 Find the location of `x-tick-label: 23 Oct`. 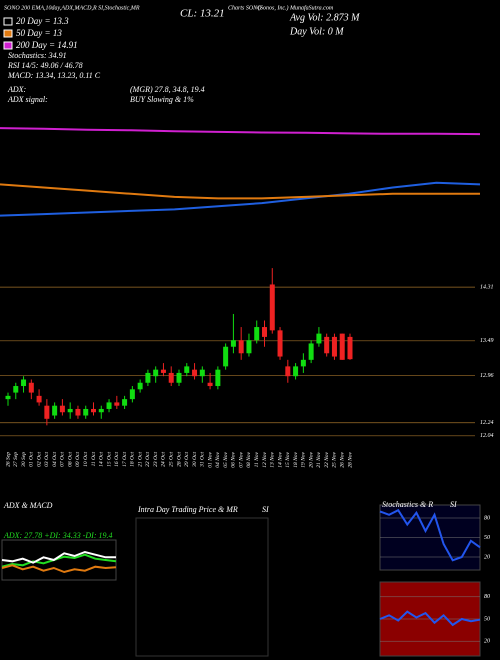

x-tick-label: 23 Oct is located at coordinates (156, 459).